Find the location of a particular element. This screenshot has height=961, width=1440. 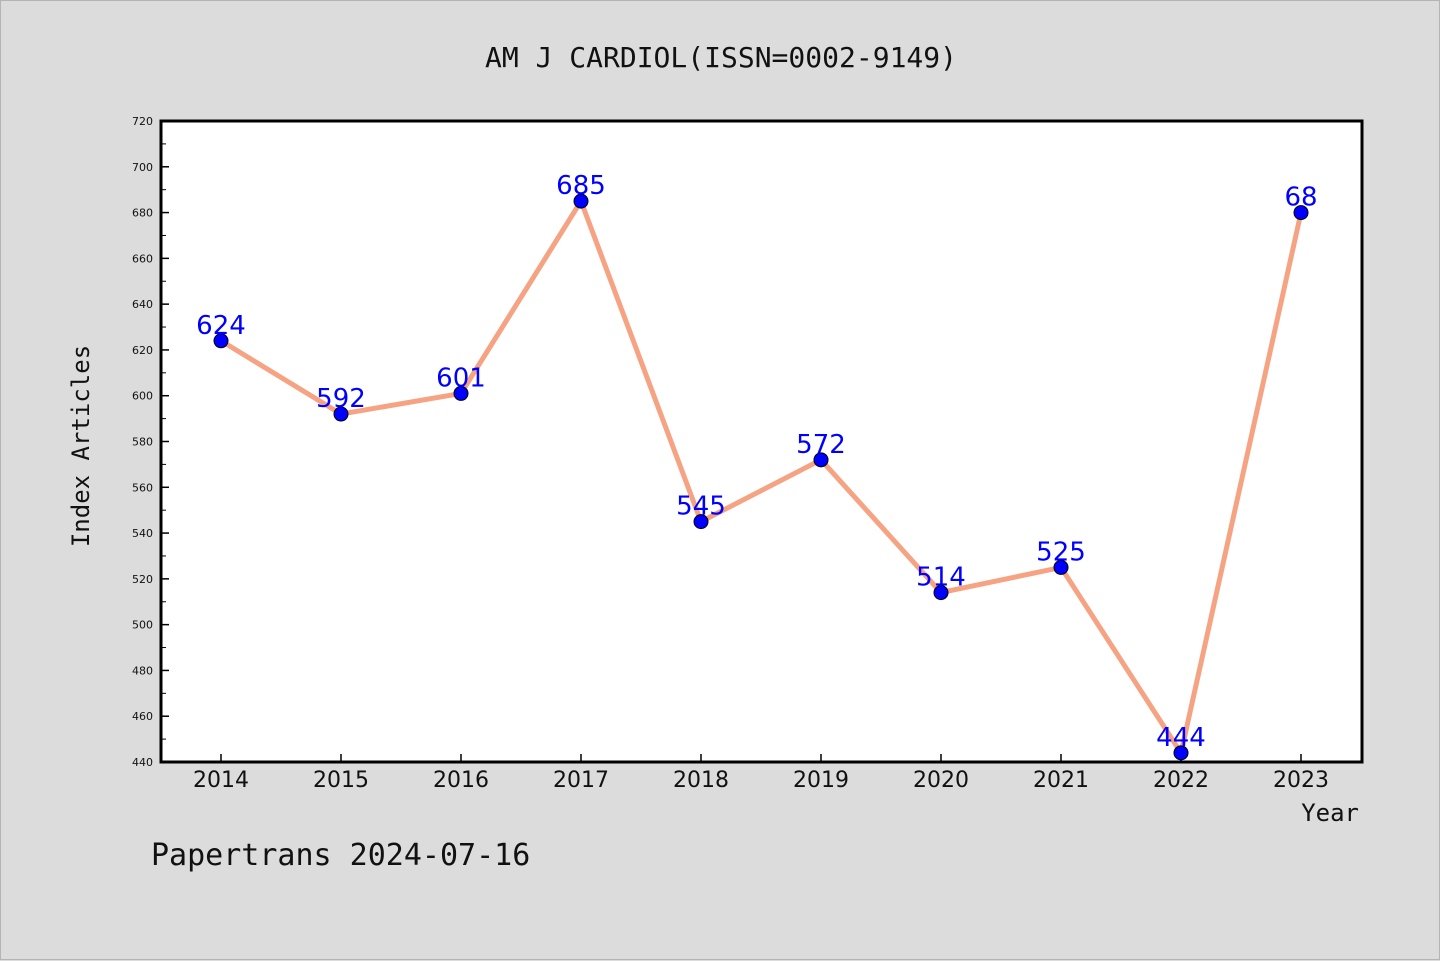

data-label: 601 is located at coordinates (461, 378).